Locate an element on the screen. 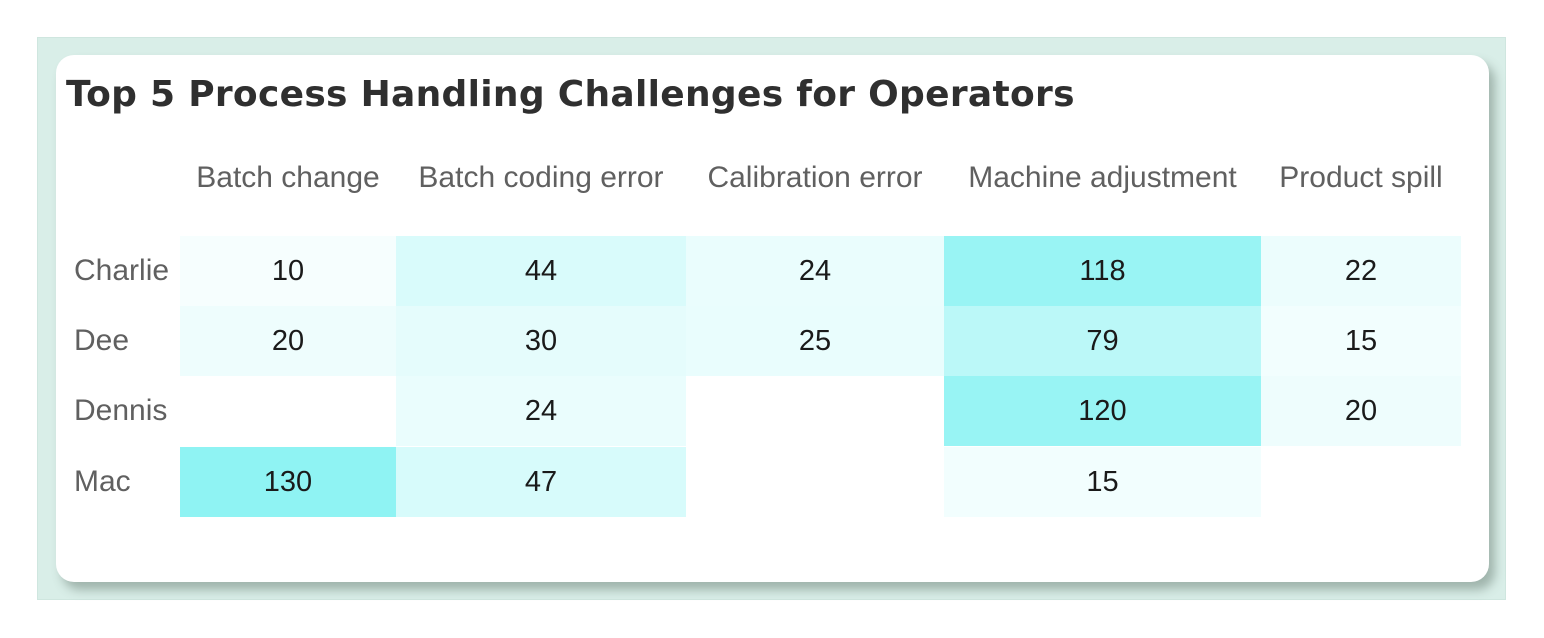  matrix-cell: 47 is located at coordinates (541, 482).